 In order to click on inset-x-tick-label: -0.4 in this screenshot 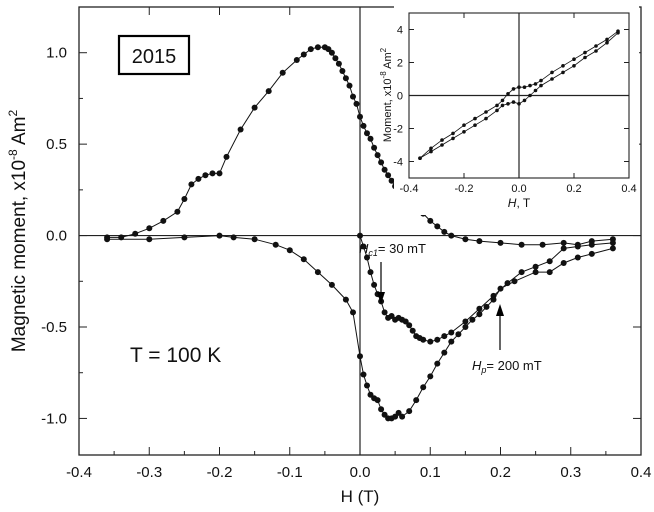, I will do `click(409, 189)`.